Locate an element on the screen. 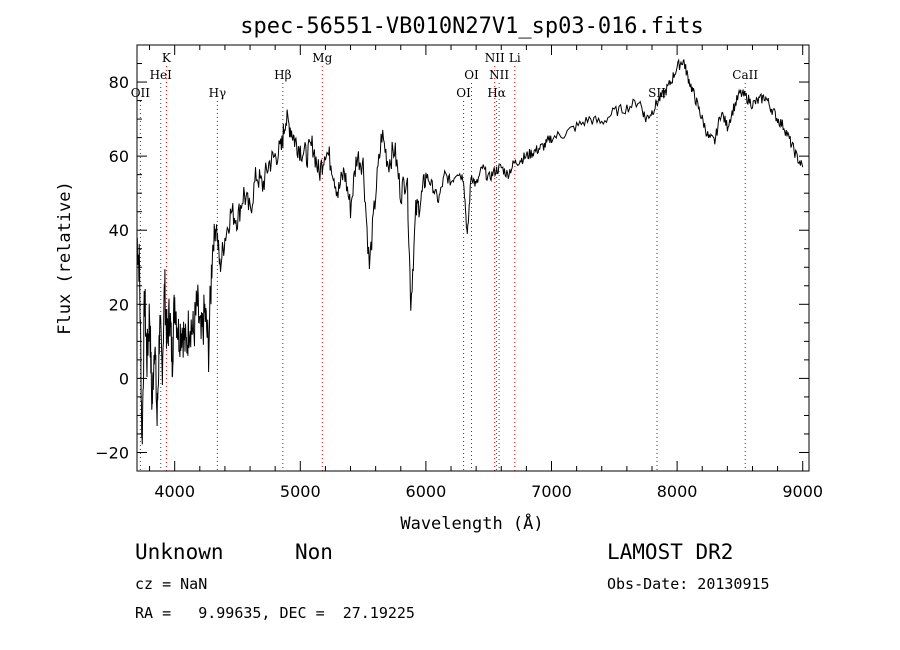 The height and width of the screenshot is (650, 900). redshift-cz: cz = NaN is located at coordinates (171, 584).